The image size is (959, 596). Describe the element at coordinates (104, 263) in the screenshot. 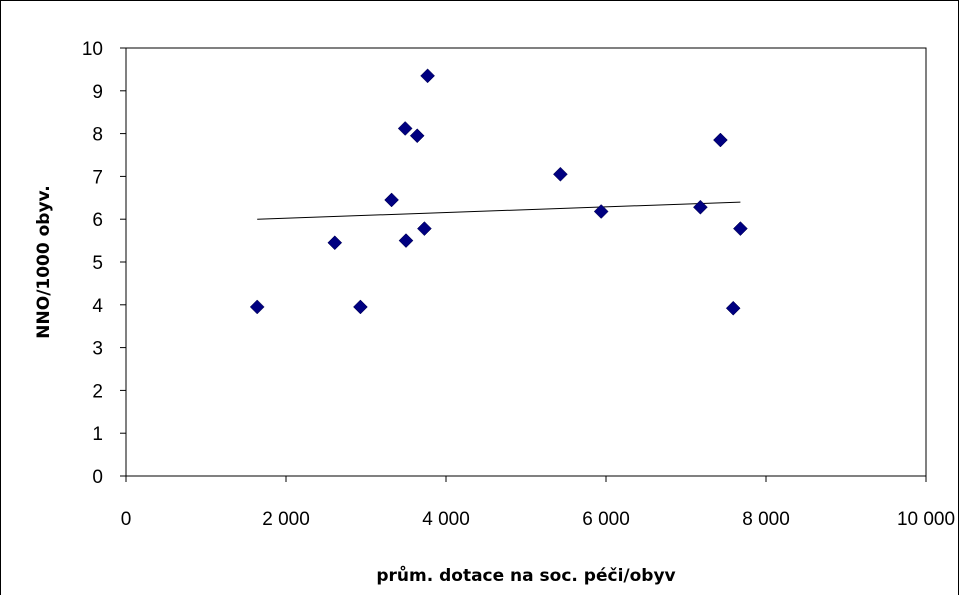

I see `y-axis: 0 1 2 3 4 5 6 7 8 9 10` at that location.